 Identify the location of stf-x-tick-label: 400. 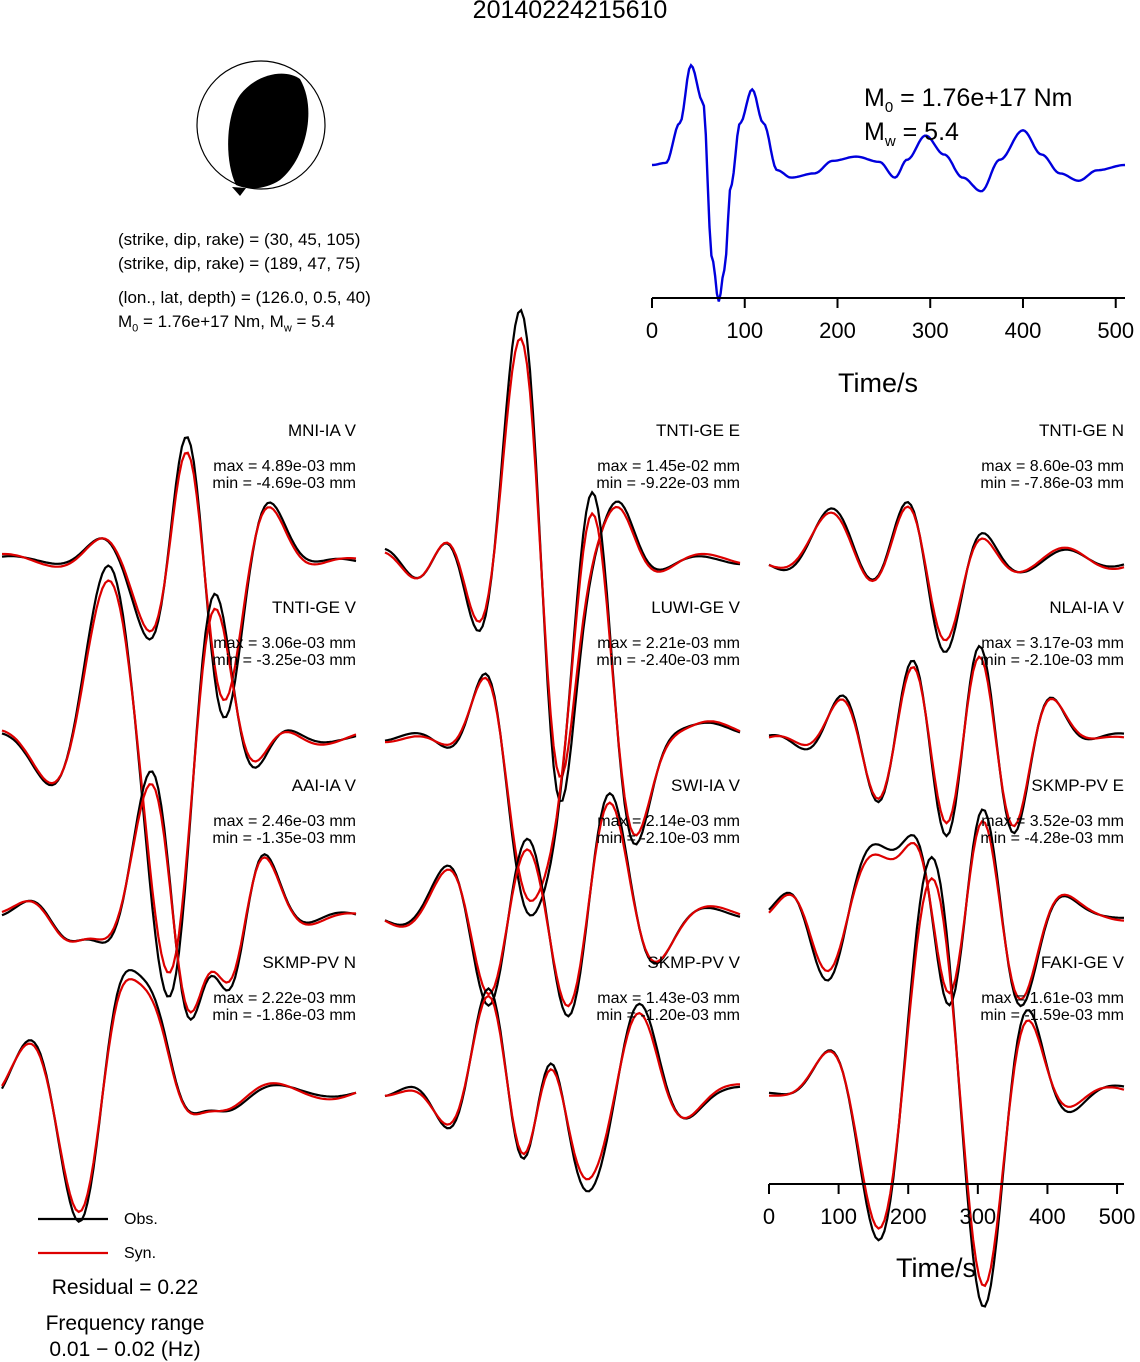
(1023, 330).